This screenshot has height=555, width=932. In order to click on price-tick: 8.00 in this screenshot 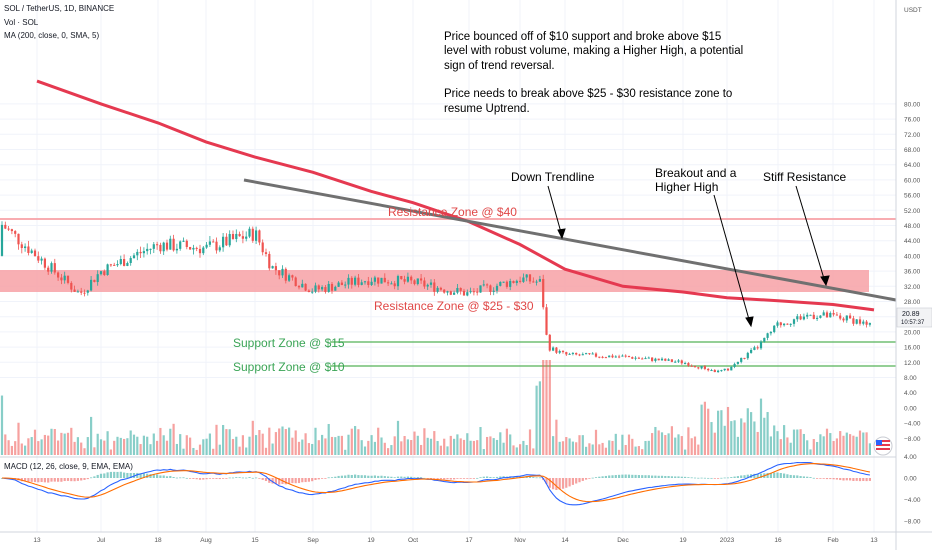, I will do `click(910, 378)`.